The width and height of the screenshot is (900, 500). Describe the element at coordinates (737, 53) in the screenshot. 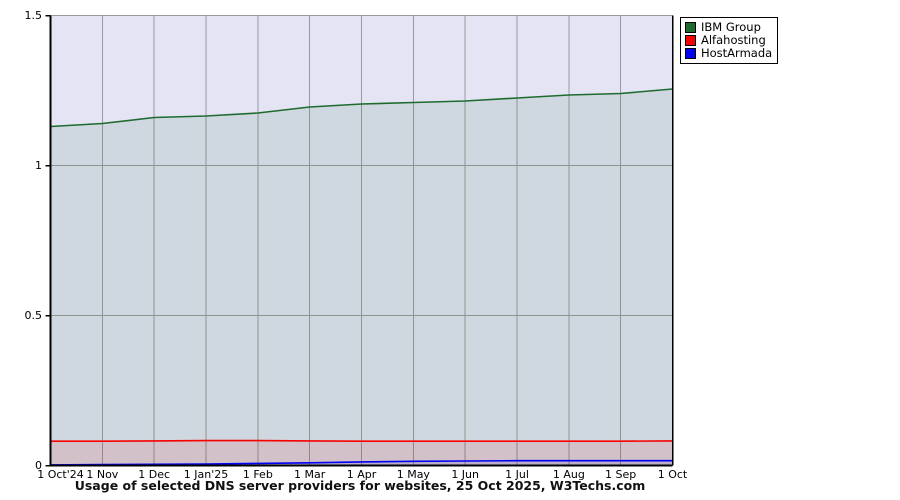

I see `legend-label: HostArmada` at that location.